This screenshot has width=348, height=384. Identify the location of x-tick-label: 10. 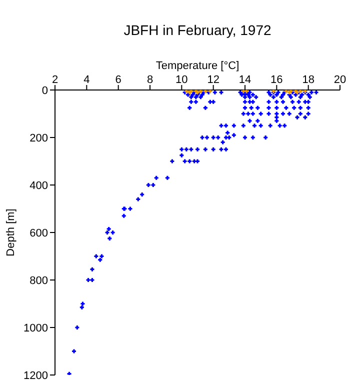
(182, 80).